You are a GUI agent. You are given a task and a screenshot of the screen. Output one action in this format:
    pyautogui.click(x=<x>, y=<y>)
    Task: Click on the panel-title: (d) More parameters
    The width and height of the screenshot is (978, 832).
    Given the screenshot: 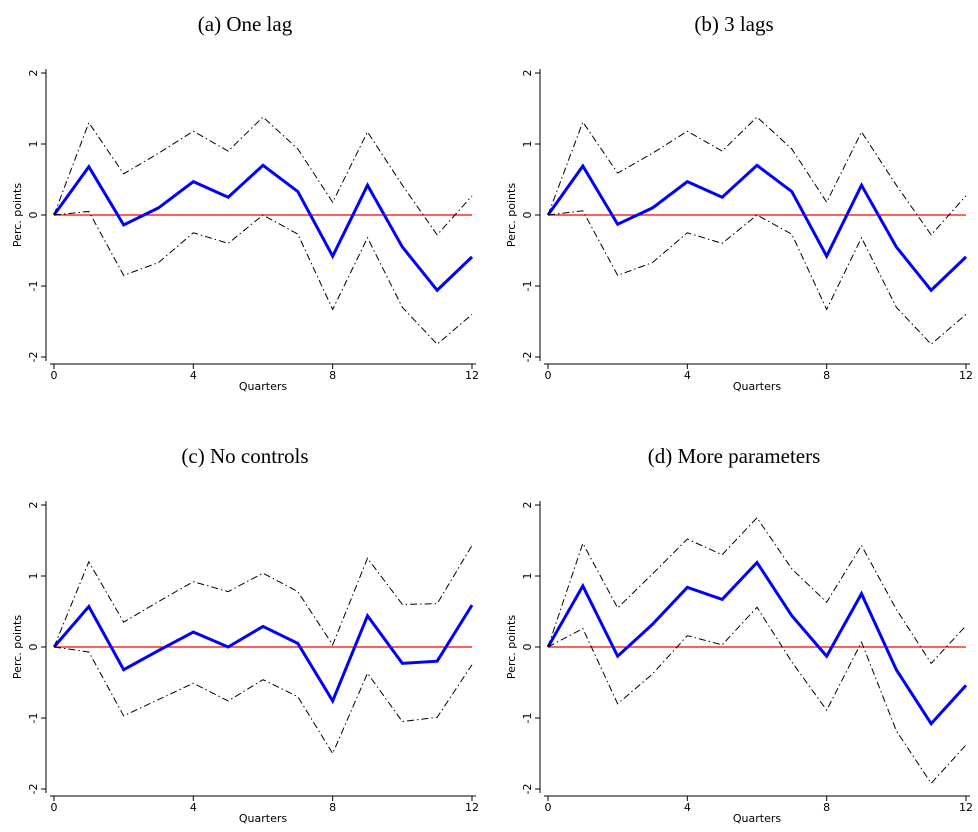 What is the action you would take?
    pyautogui.click(x=734, y=456)
    